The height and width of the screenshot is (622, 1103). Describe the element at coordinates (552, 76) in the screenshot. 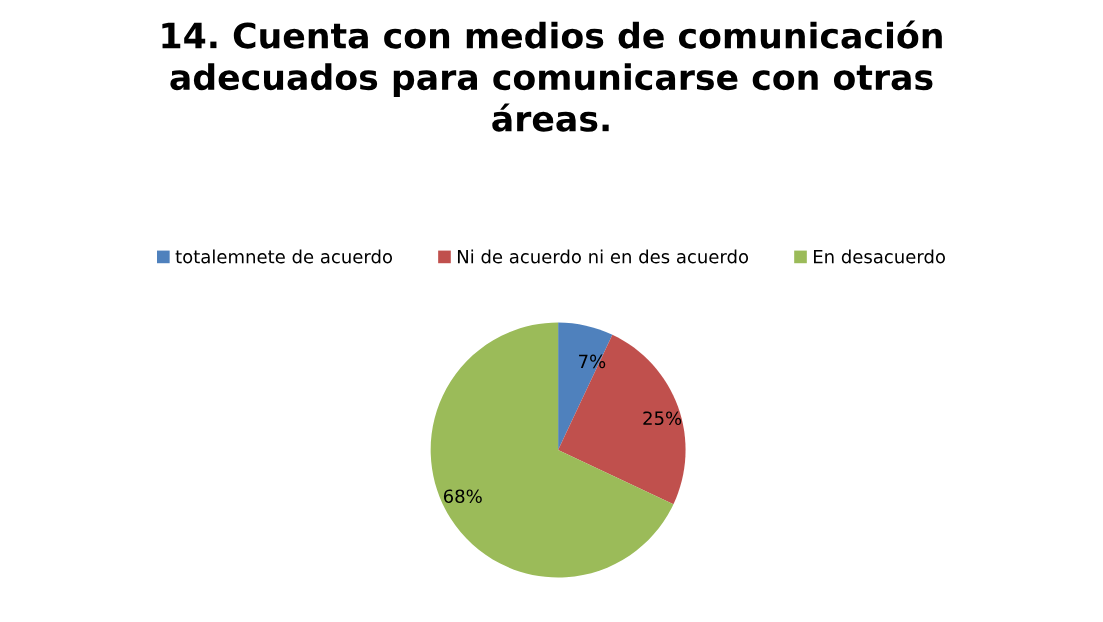

I see `chart-title: 14. Cuenta con medios de comunicación adecuados para comunicarse con otras áreas.` at that location.